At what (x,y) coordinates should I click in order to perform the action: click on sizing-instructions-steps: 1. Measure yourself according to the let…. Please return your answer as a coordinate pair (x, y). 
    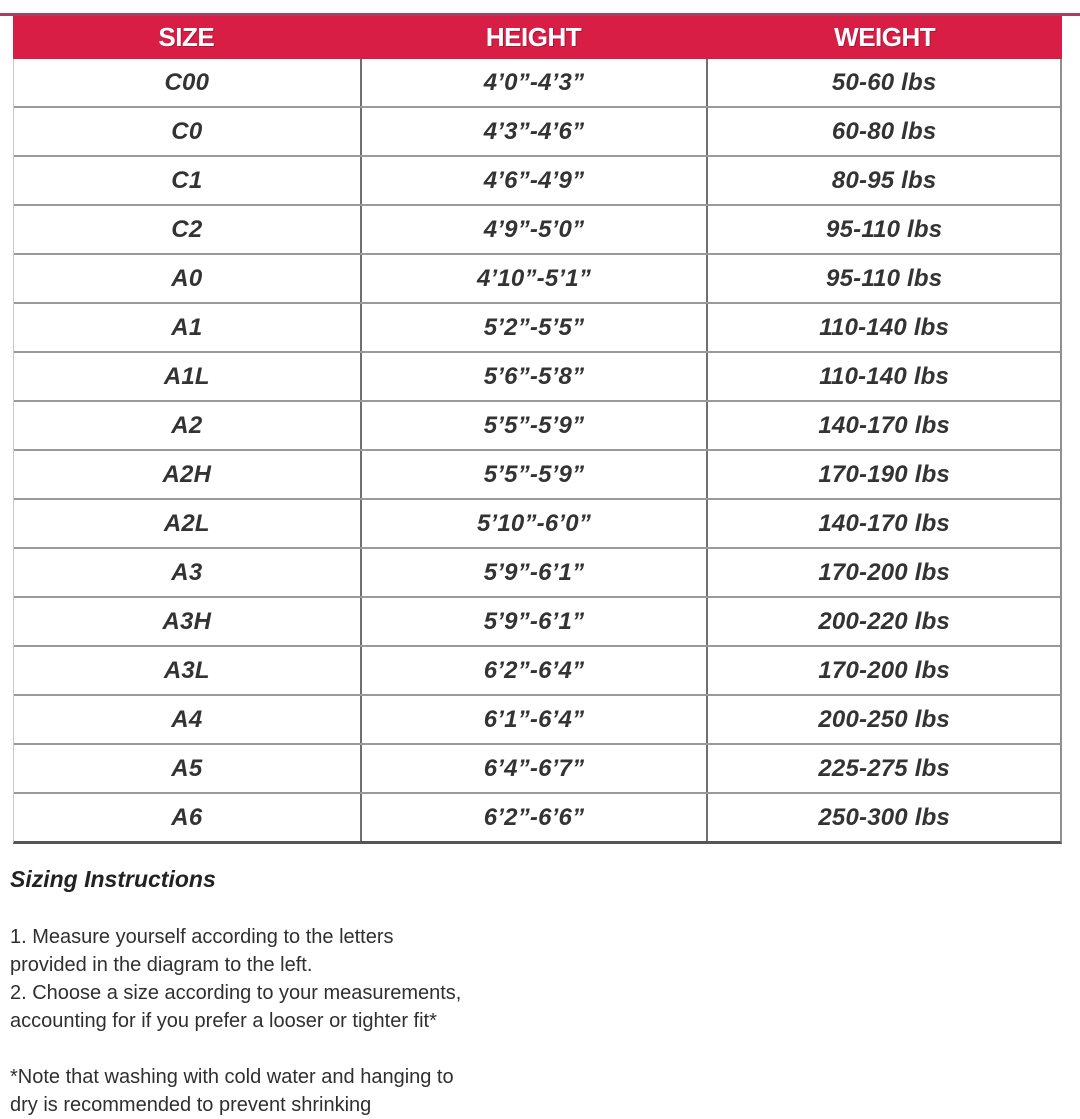
    Looking at the image, I should click on (545, 979).